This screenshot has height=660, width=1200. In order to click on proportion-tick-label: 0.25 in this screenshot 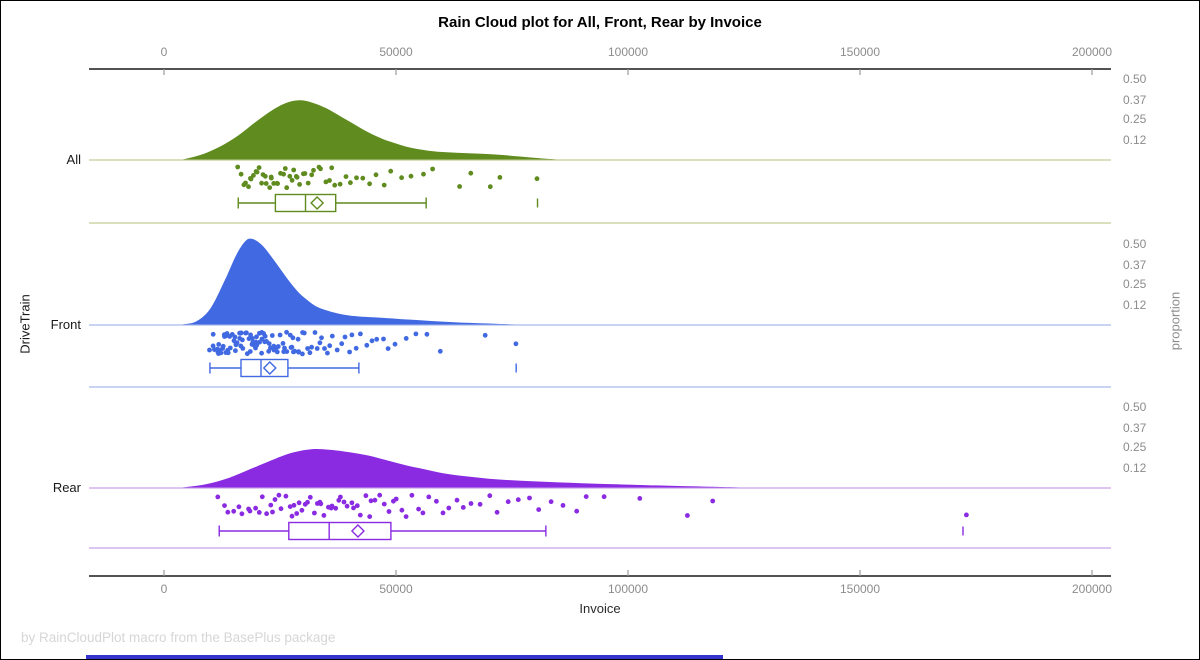, I will do `click(1135, 119)`.